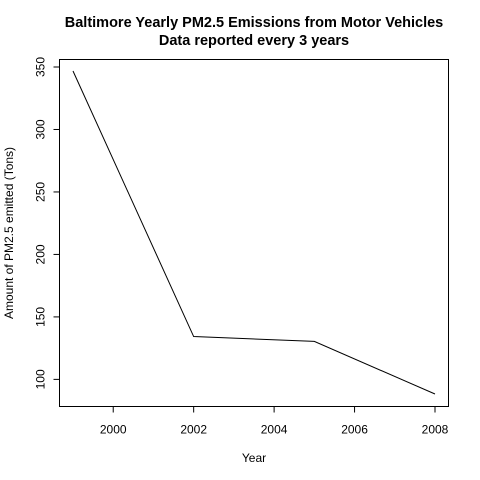  Describe the element at coordinates (41, 254) in the screenshot. I see `y-tick-label: 200` at that location.